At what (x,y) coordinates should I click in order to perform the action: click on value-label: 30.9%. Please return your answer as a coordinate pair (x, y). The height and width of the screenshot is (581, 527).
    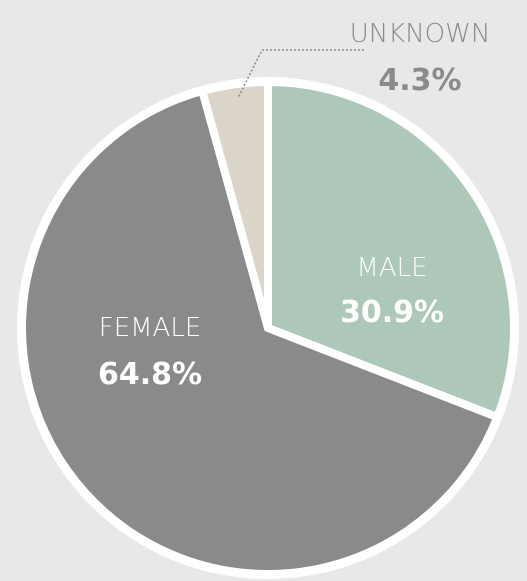
    Looking at the image, I should click on (392, 312).